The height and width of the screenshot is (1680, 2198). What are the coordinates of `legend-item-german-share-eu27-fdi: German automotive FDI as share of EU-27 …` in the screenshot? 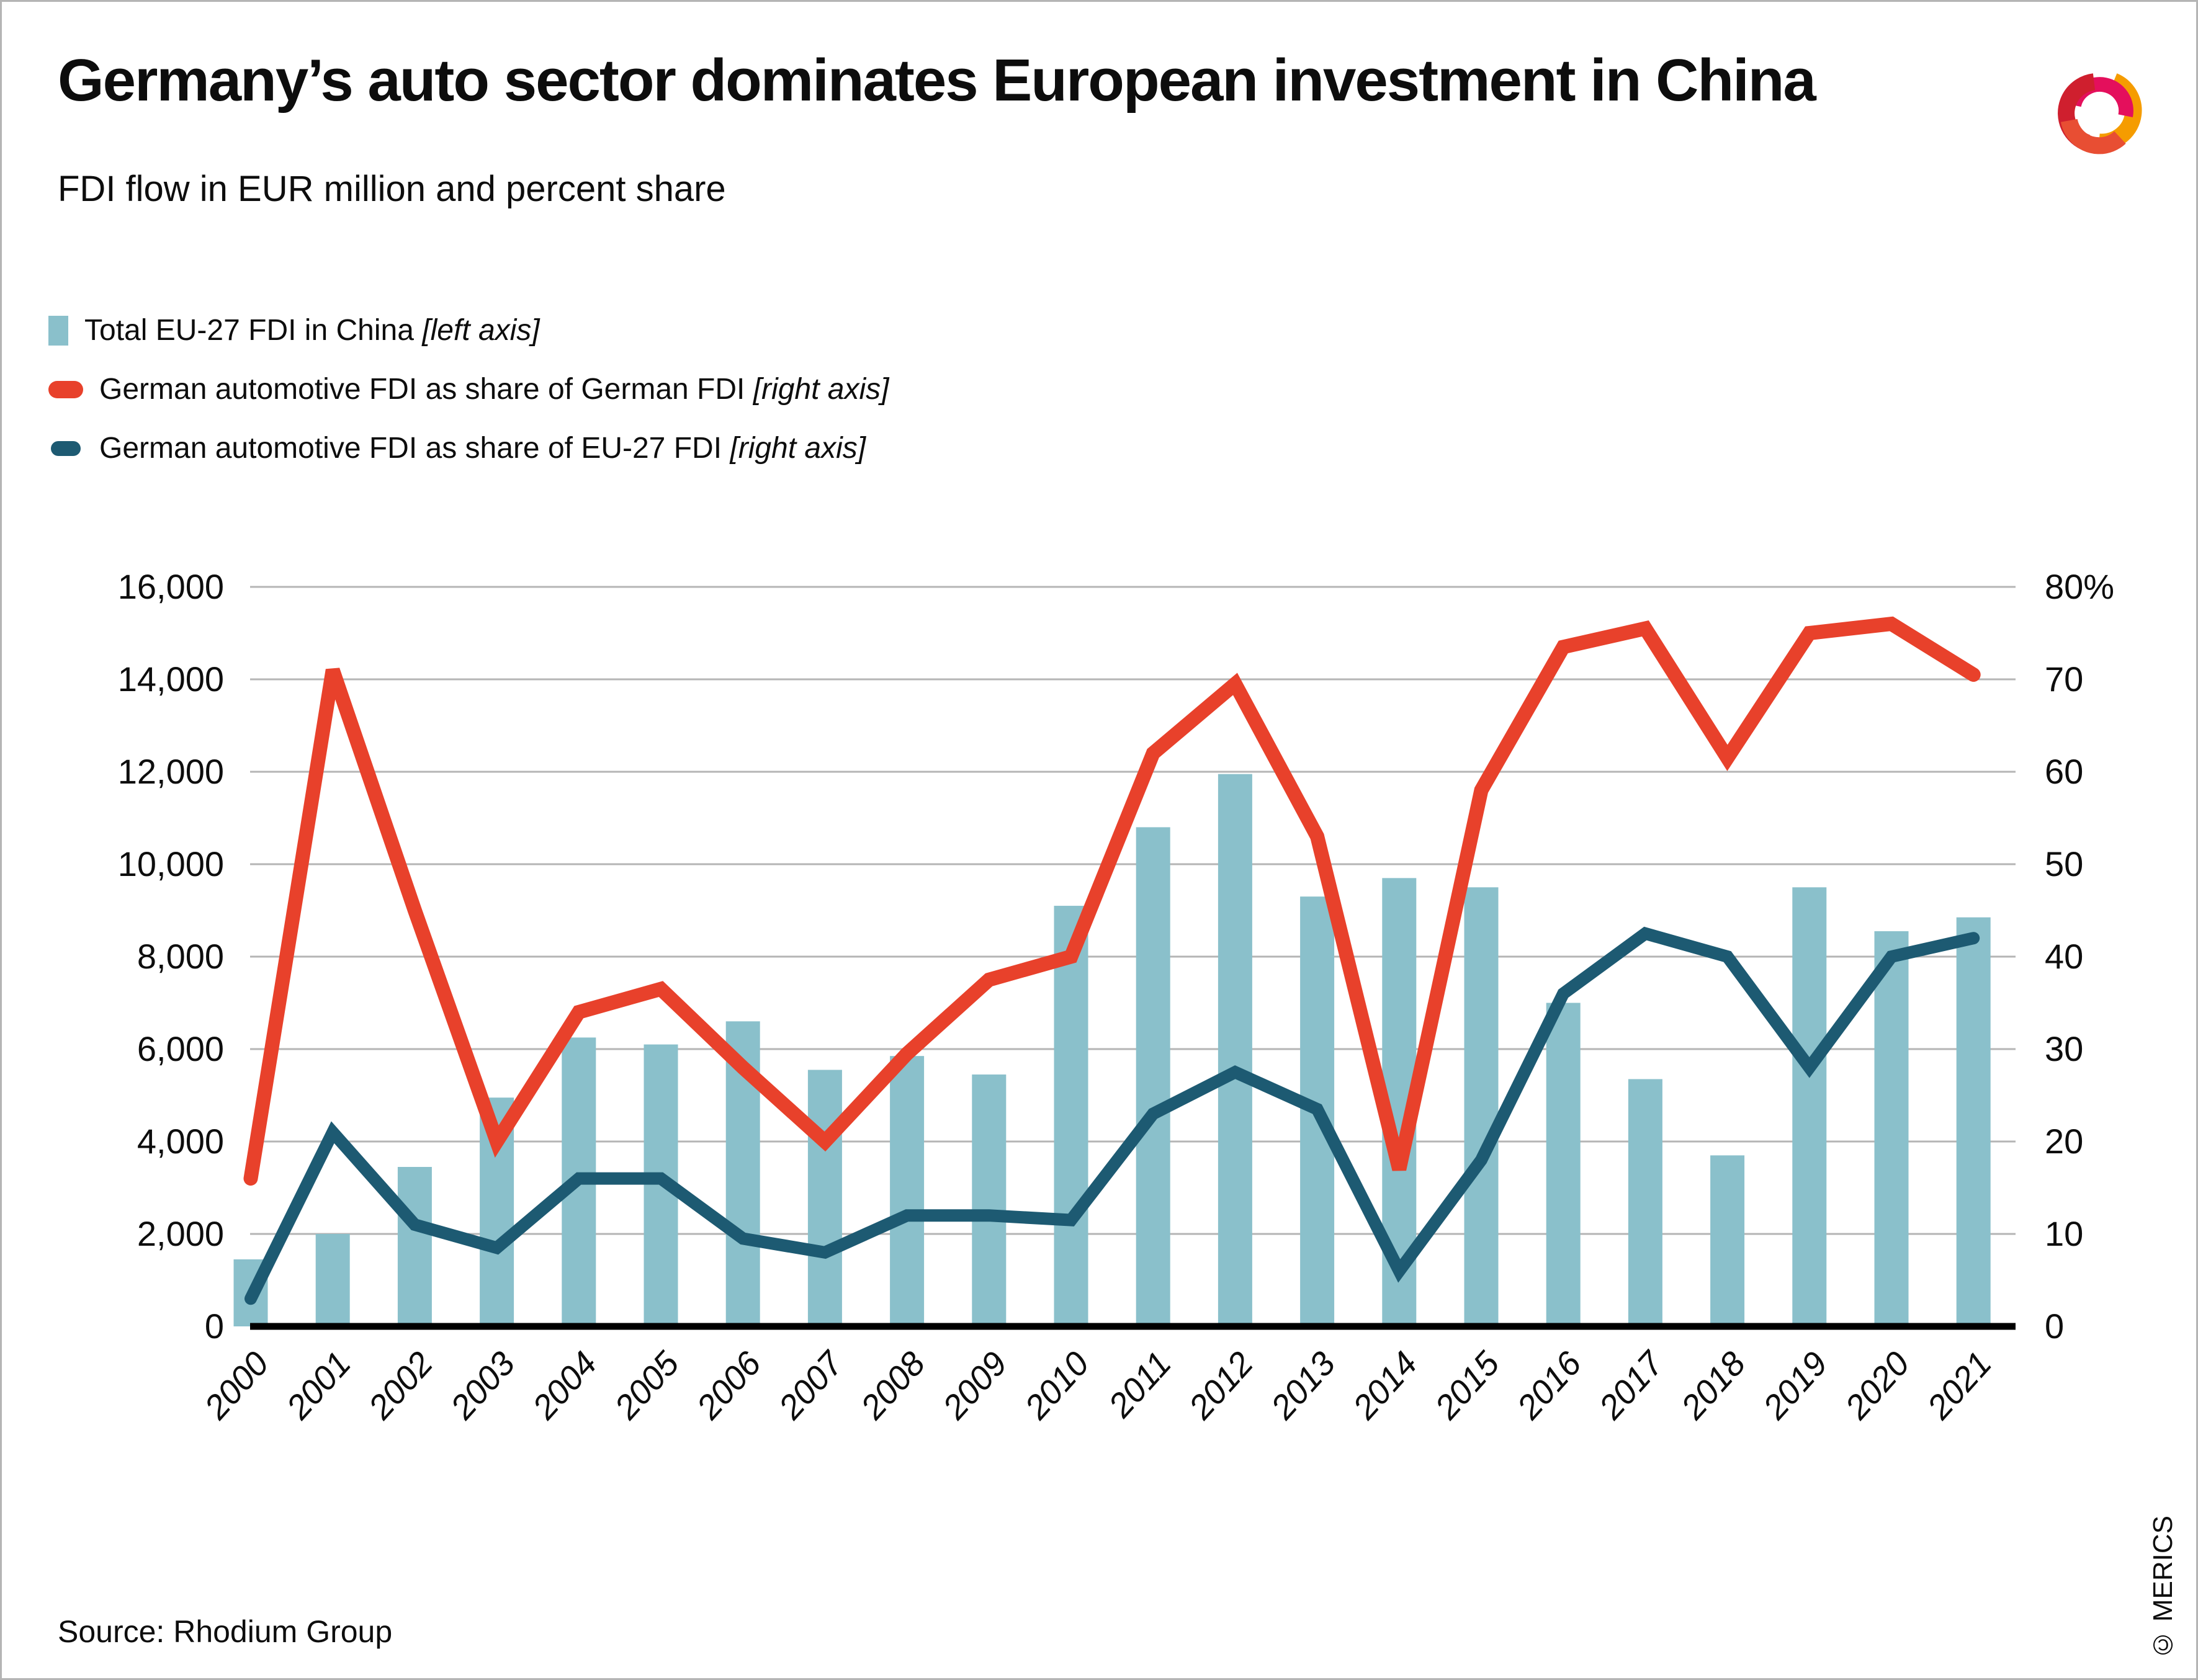 It's located at (468, 448).